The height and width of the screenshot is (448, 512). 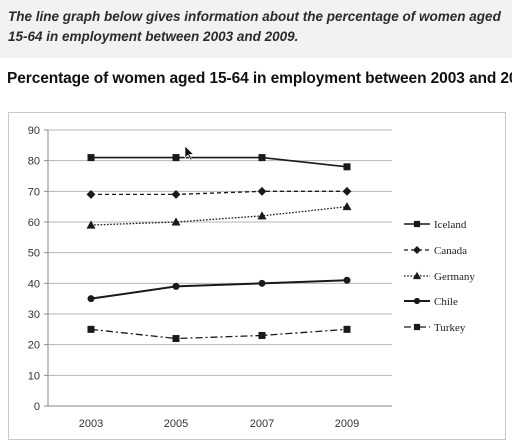 What do you see at coordinates (34, 254) in the screenshot?
I see `y-tick-label: 50` at bounding box center [34, 254].